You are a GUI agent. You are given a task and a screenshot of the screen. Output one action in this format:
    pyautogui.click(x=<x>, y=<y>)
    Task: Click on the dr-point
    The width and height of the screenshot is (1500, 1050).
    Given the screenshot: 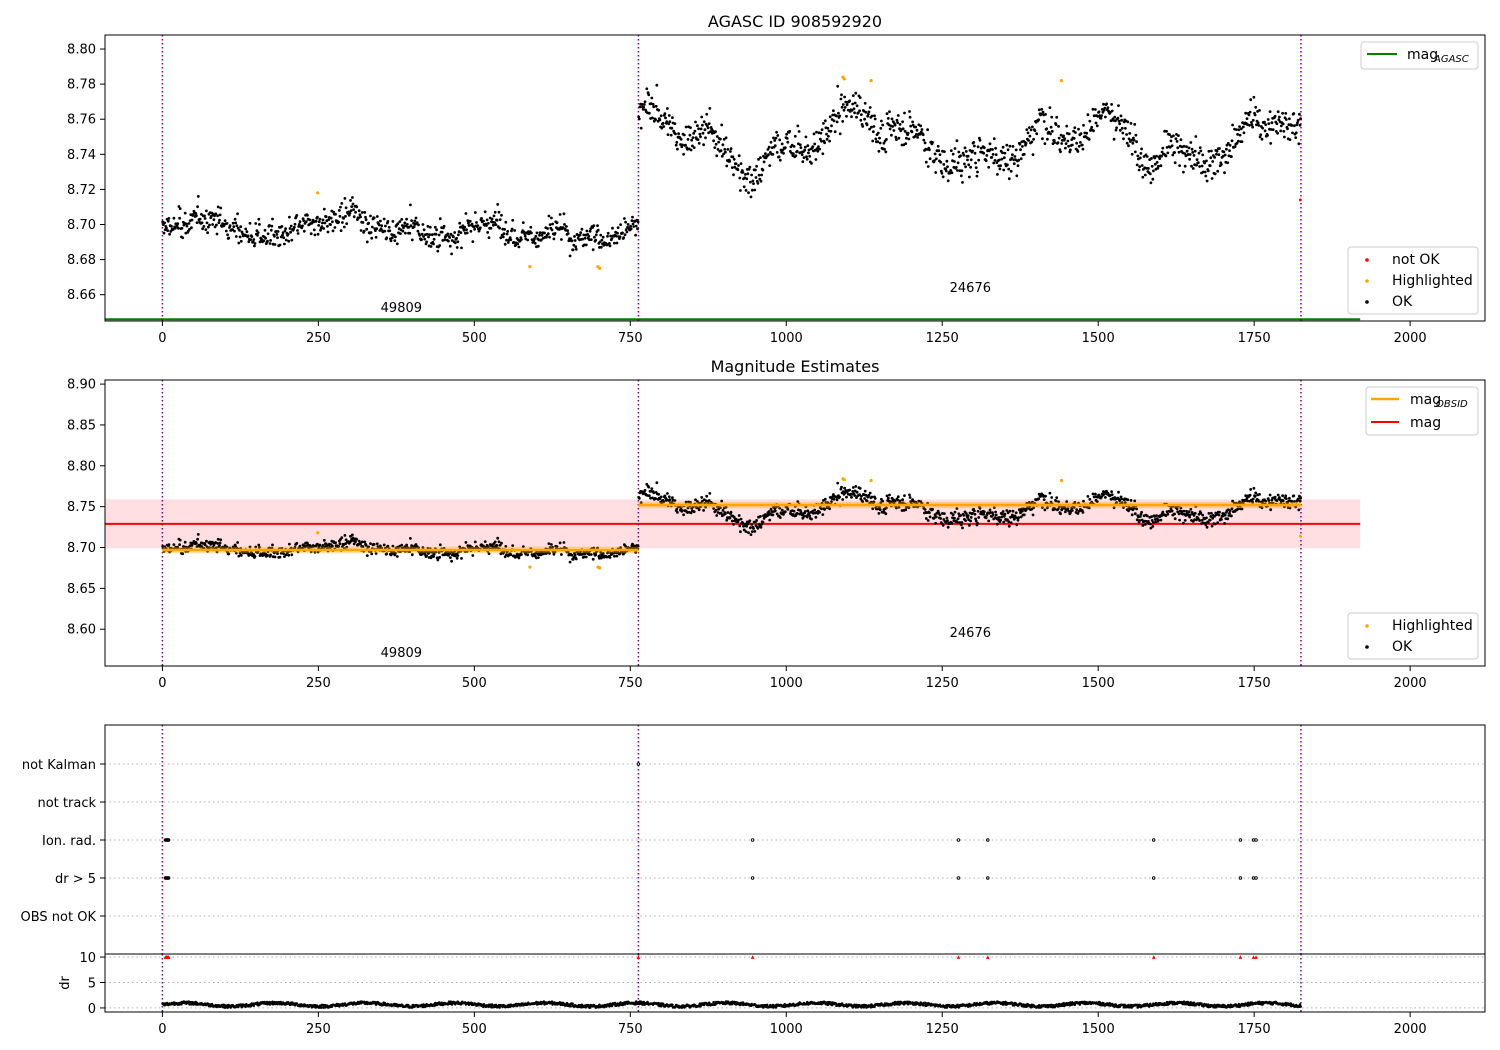 What is the action you would take?
    pyautogui.click(x=458, y=1001)
    